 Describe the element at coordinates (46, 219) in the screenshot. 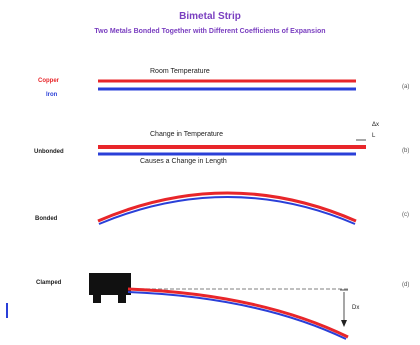

I see `bonded-label: Bonded` at that location.